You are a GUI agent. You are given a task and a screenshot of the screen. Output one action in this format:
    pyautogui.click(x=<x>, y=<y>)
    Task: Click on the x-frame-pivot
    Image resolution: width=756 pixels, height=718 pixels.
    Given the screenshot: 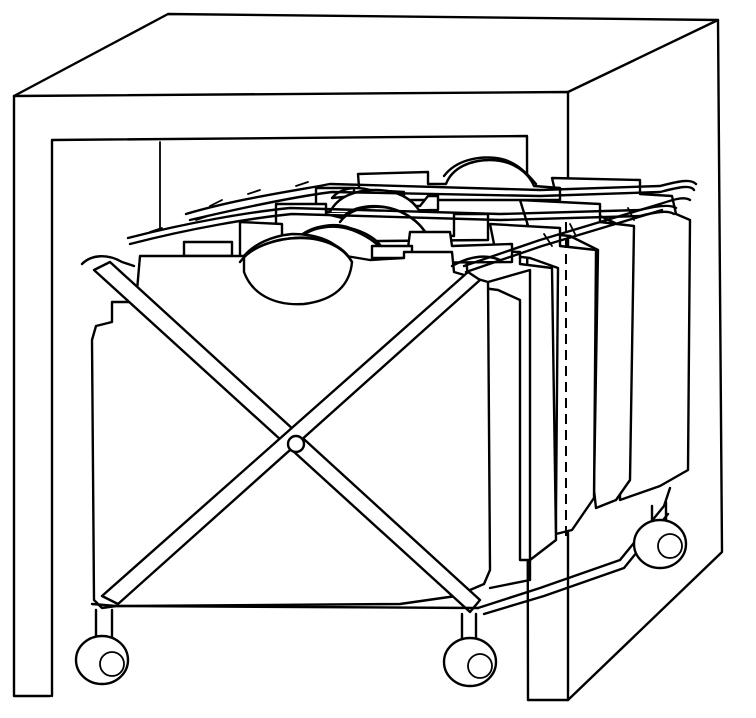 What is the action you would take?
    pyautogui.click(x=296, y=444)
    